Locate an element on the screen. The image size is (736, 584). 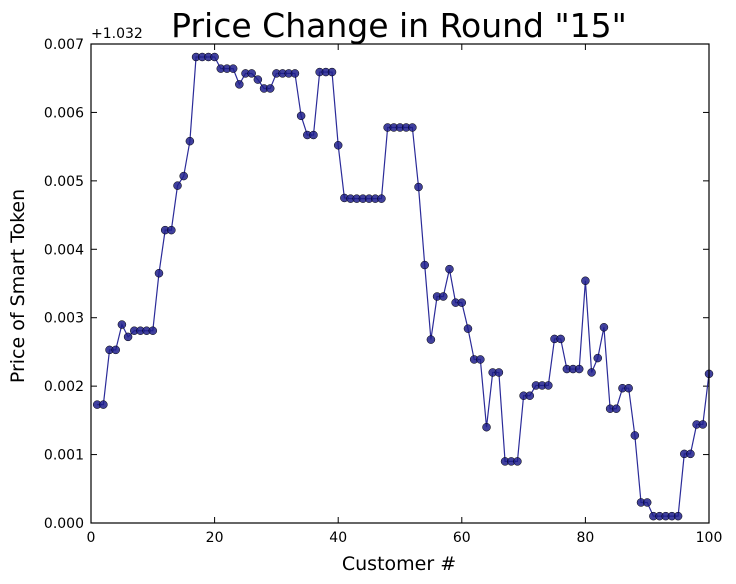
y-offset-label: +1.032 is located at coordinates (117, 34).